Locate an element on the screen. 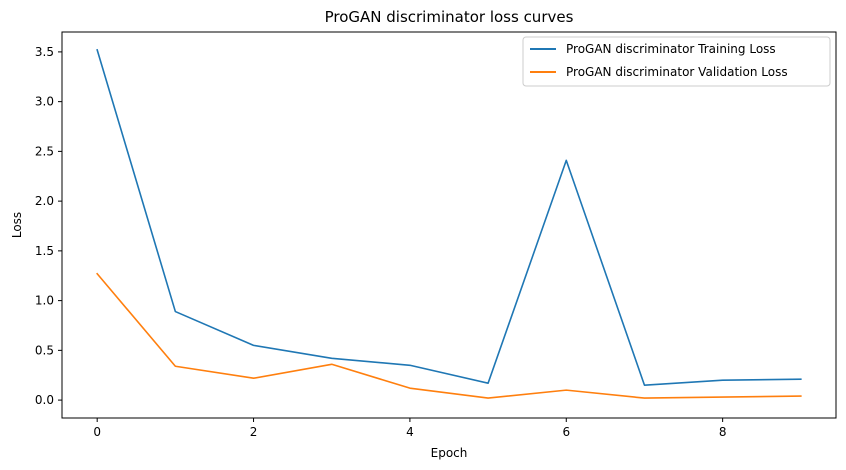  y-tick-label: 2.0 is located at coordinates (44, 201).